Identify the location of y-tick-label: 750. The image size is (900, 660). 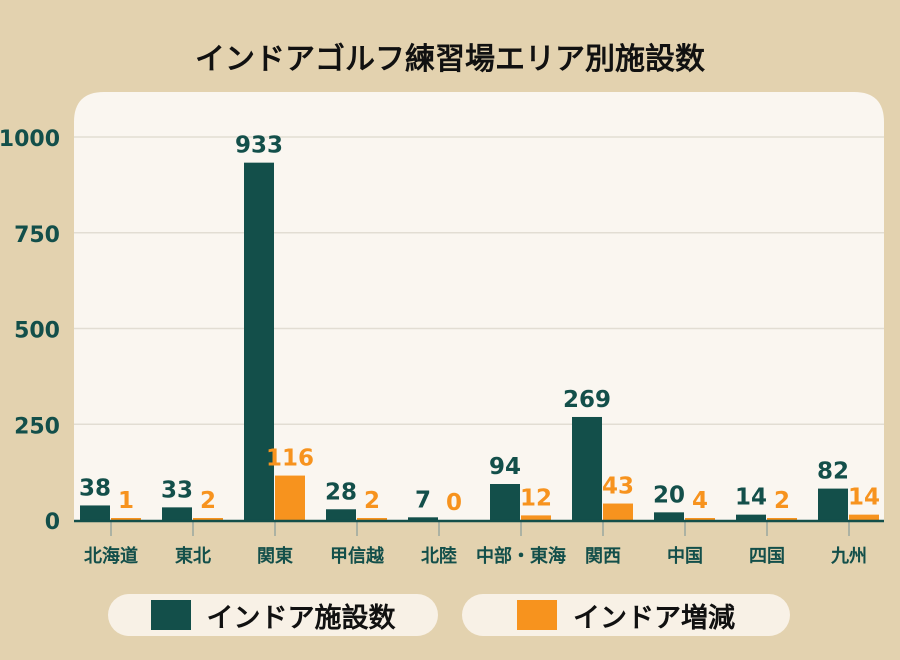
(37, 235).